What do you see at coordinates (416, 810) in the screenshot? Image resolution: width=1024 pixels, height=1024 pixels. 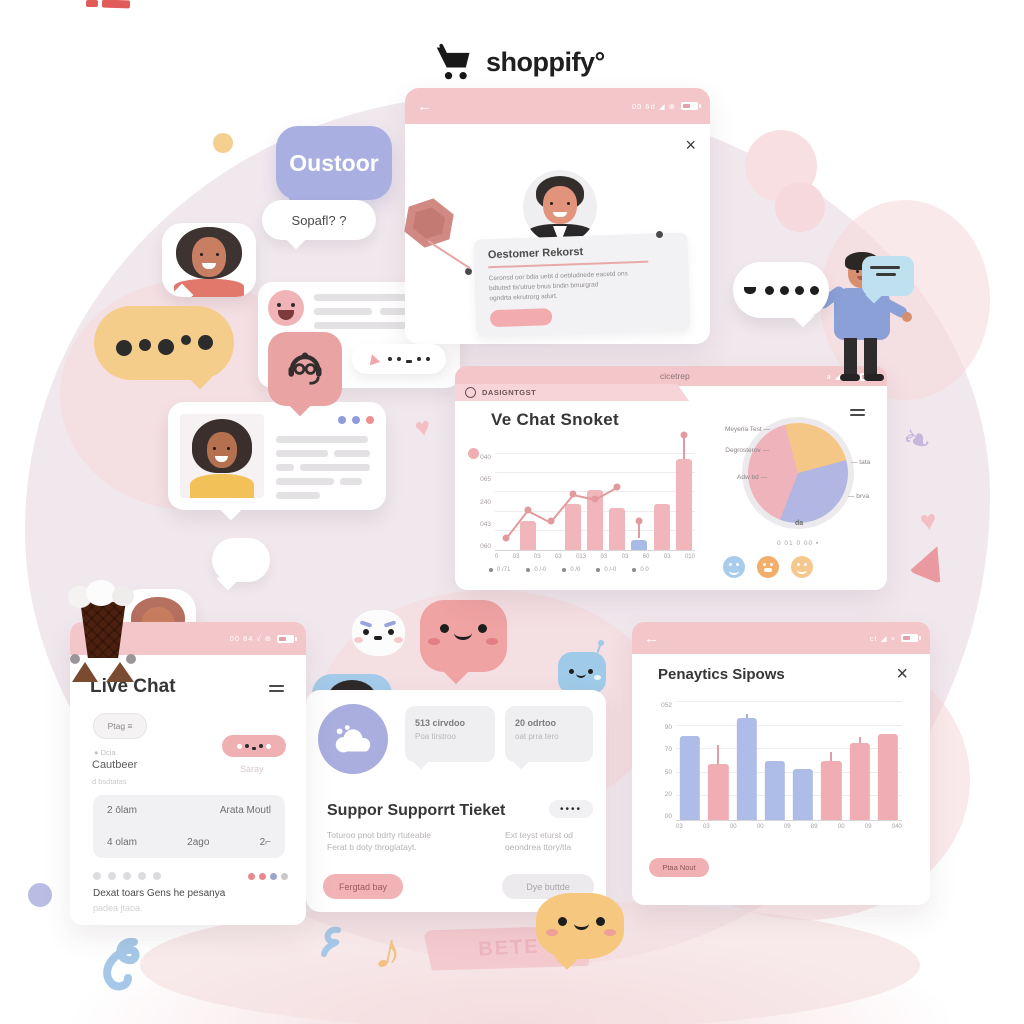 I see `card-title: Suppor Supporrt Tieket` at bounding box center [416, 810].